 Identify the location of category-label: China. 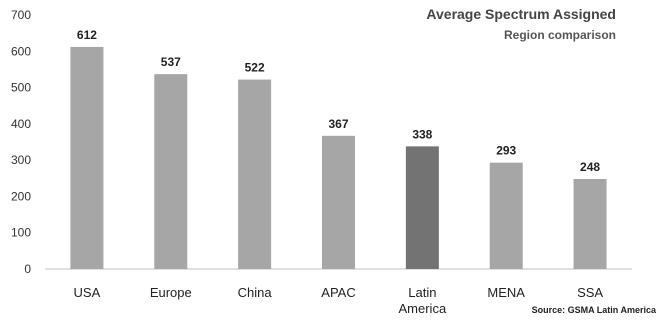
(255, 292).